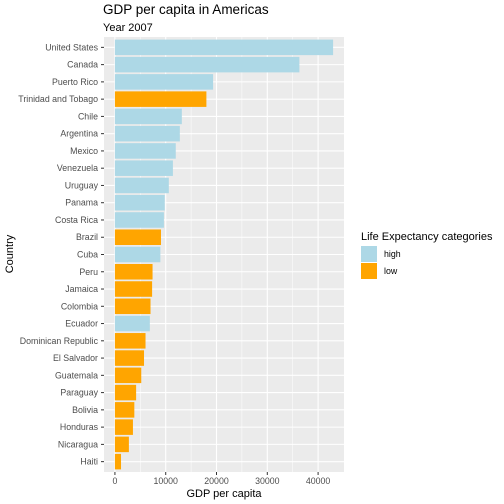 The image size is (504, 504). I want to click on y-tick-label: Honduras, so click(79, 427).